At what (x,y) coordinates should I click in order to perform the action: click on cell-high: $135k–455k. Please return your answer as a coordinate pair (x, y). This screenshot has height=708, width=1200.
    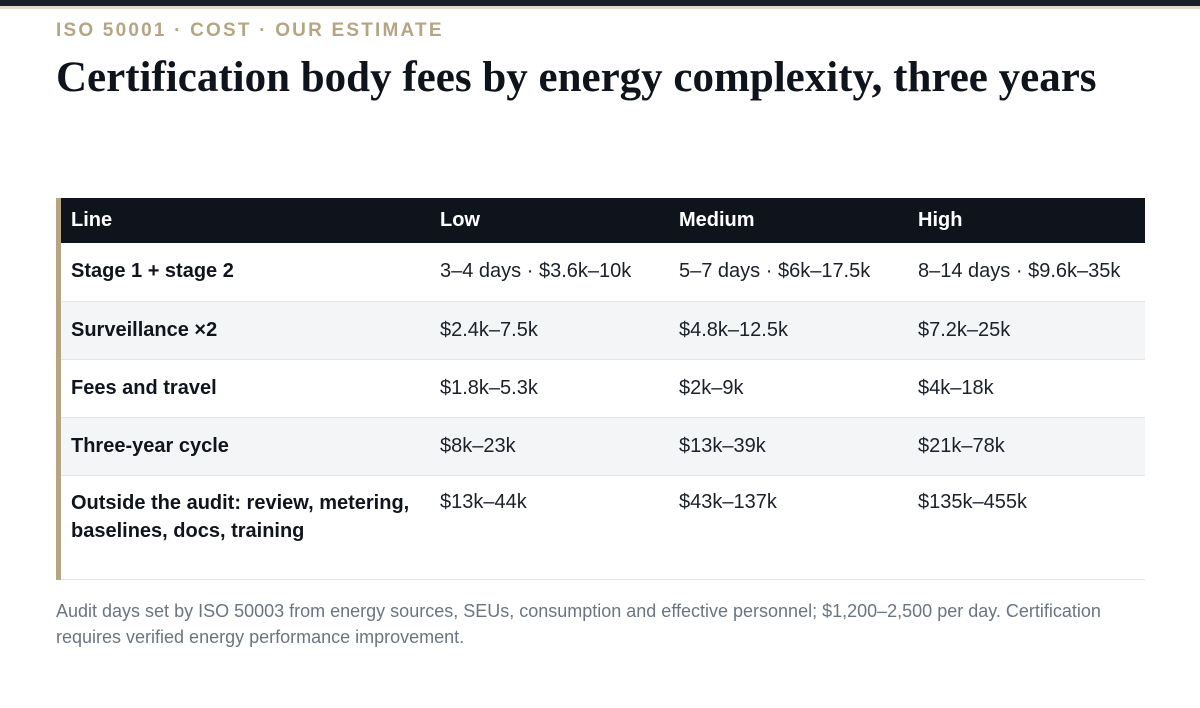
    Looking at the image, I should click on (972, 501).